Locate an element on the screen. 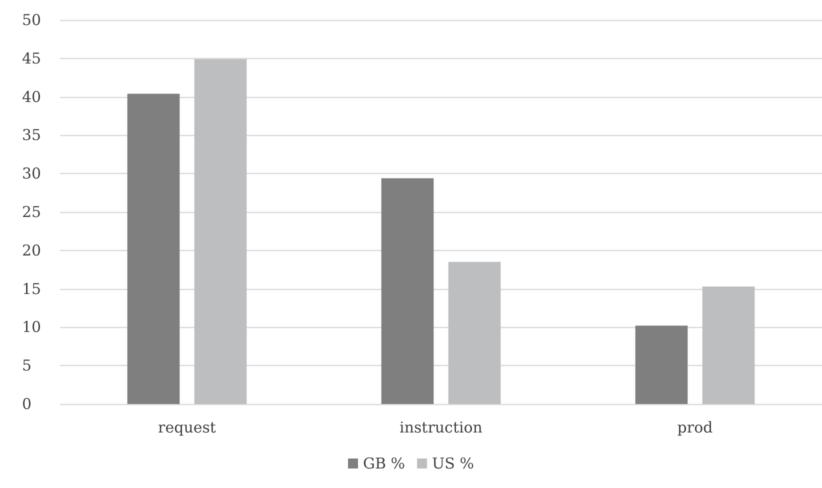  x-tick-label: prod is located at coordinates (695, 427).